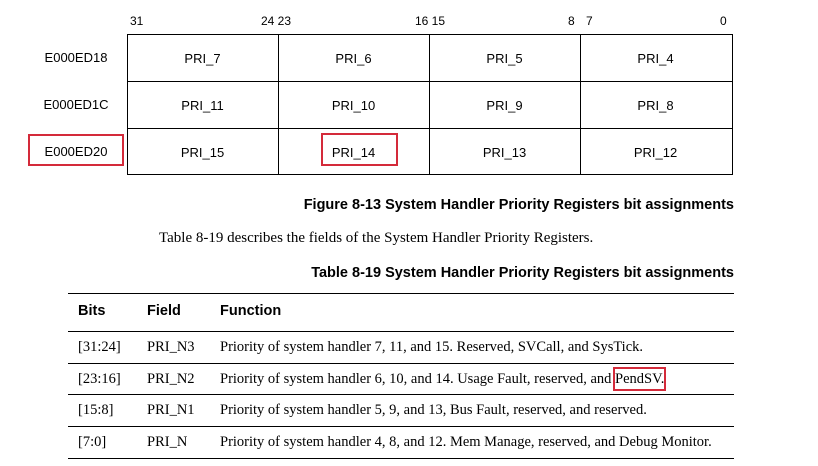 Image resolution: width=818 pixels, height=466 pixels. What do you see at coordinates (202, 152) in the screenshot?
I see `field-cell: PRI_15` at bounding box center [202, 152].